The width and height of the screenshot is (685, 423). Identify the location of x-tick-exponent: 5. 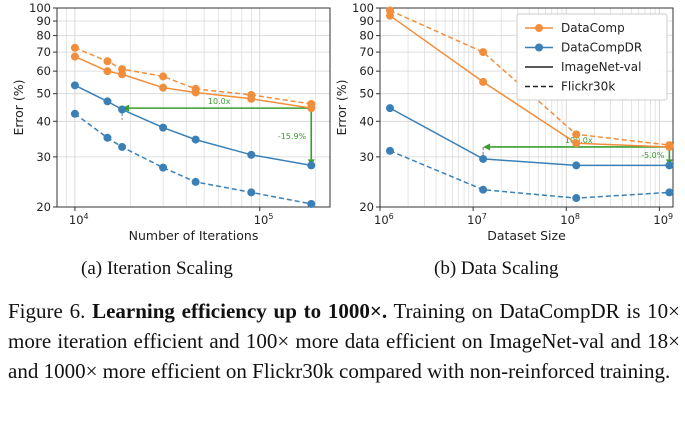
(270, 216).